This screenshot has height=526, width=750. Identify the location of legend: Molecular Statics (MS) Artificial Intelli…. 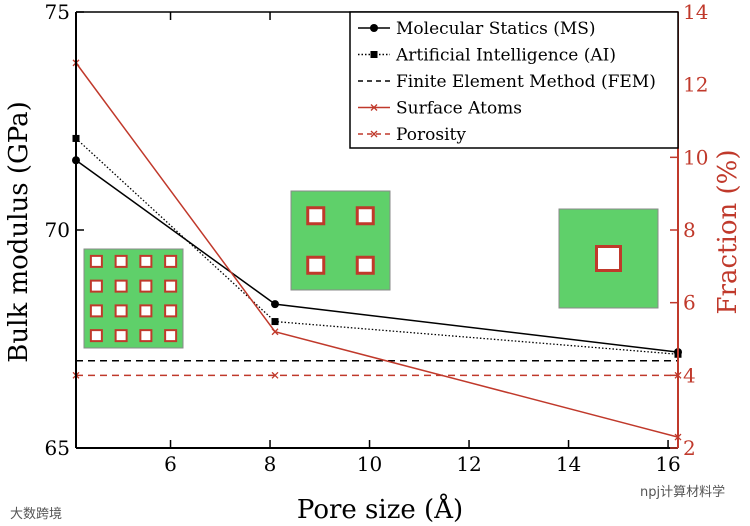
(514, 80).